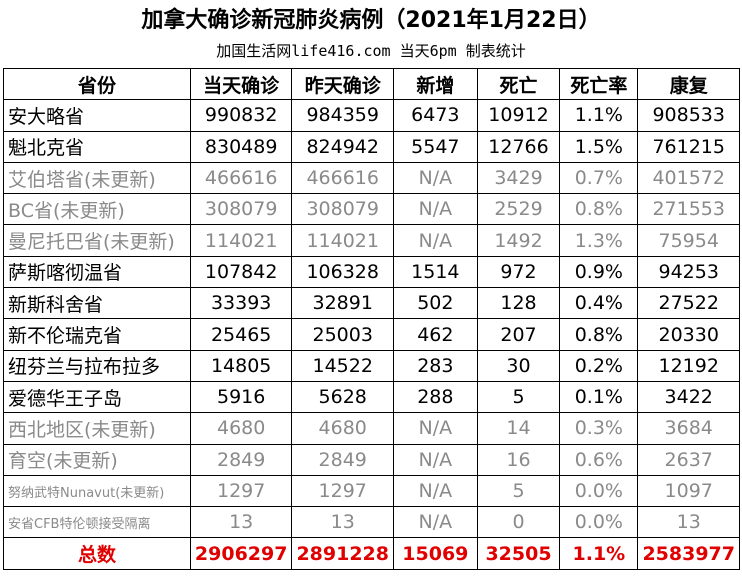 The height and width of the screenshot is (583, 742). I want to click on province-cell: 西北地区(未更新), so click(97, 428).